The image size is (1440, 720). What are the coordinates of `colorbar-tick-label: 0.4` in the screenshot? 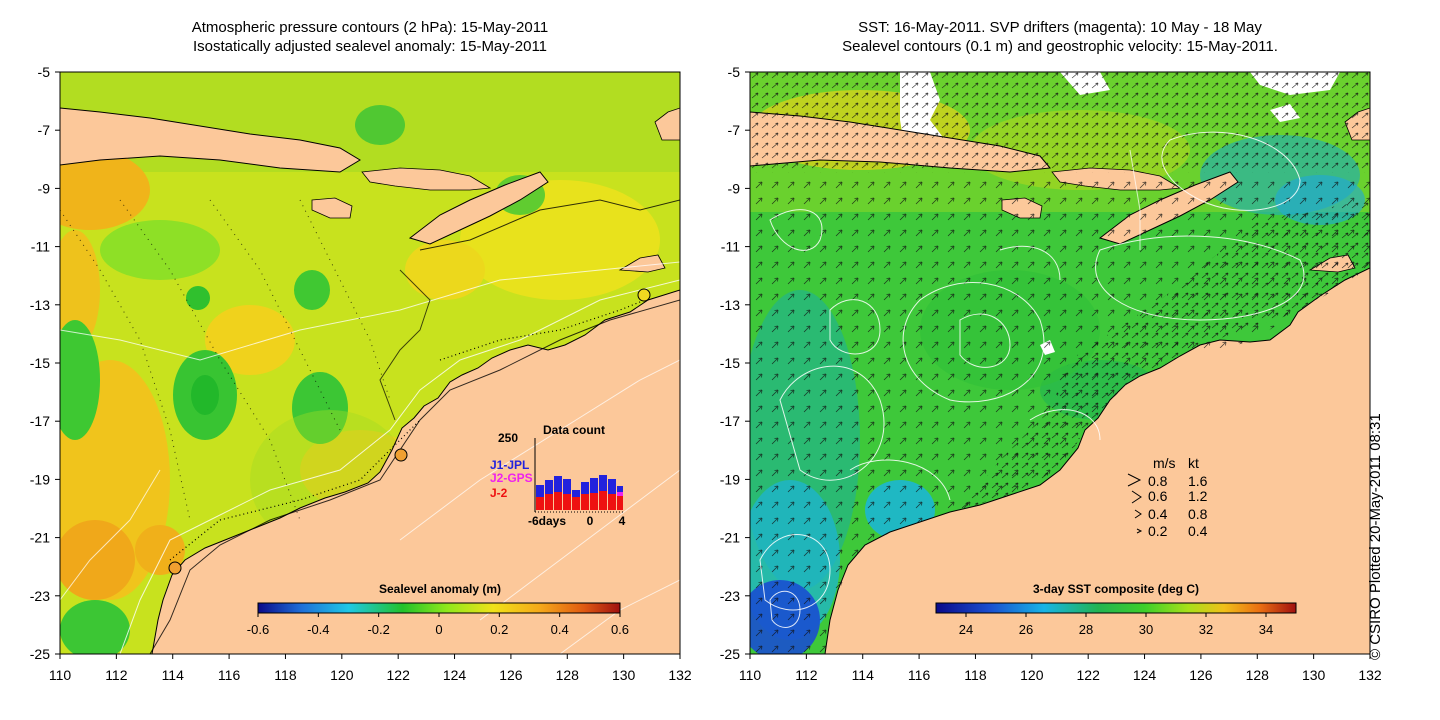 It's located at (560, 629).